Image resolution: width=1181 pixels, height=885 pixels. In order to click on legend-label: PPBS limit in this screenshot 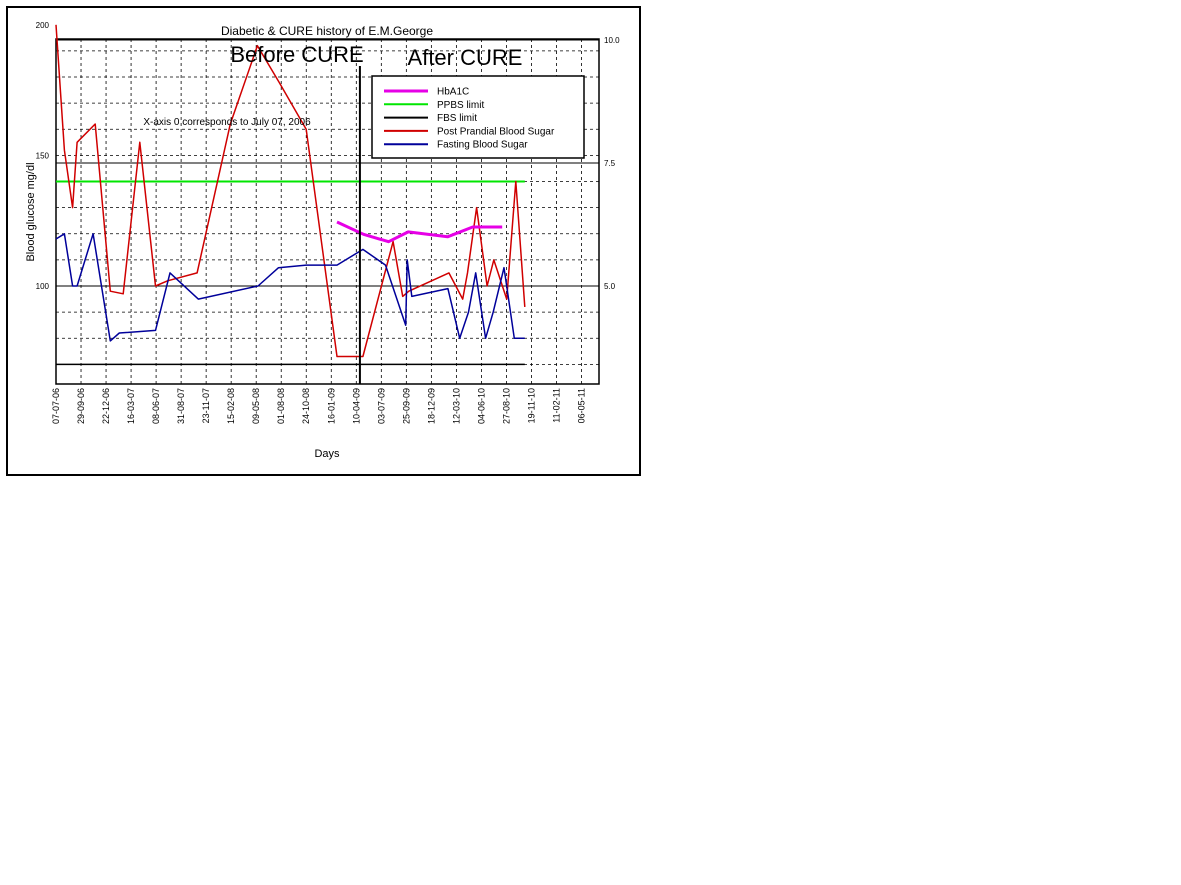, I will do `click(460, 105)`.